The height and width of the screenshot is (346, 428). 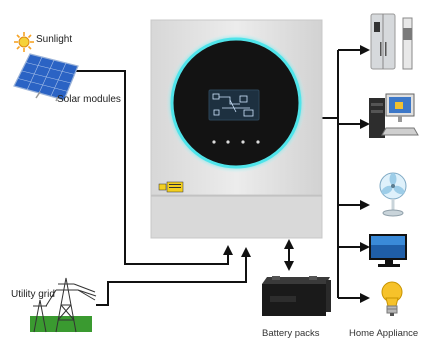 I want to click on utility-grid-label: Utility grid, so click(x=33, y=294).